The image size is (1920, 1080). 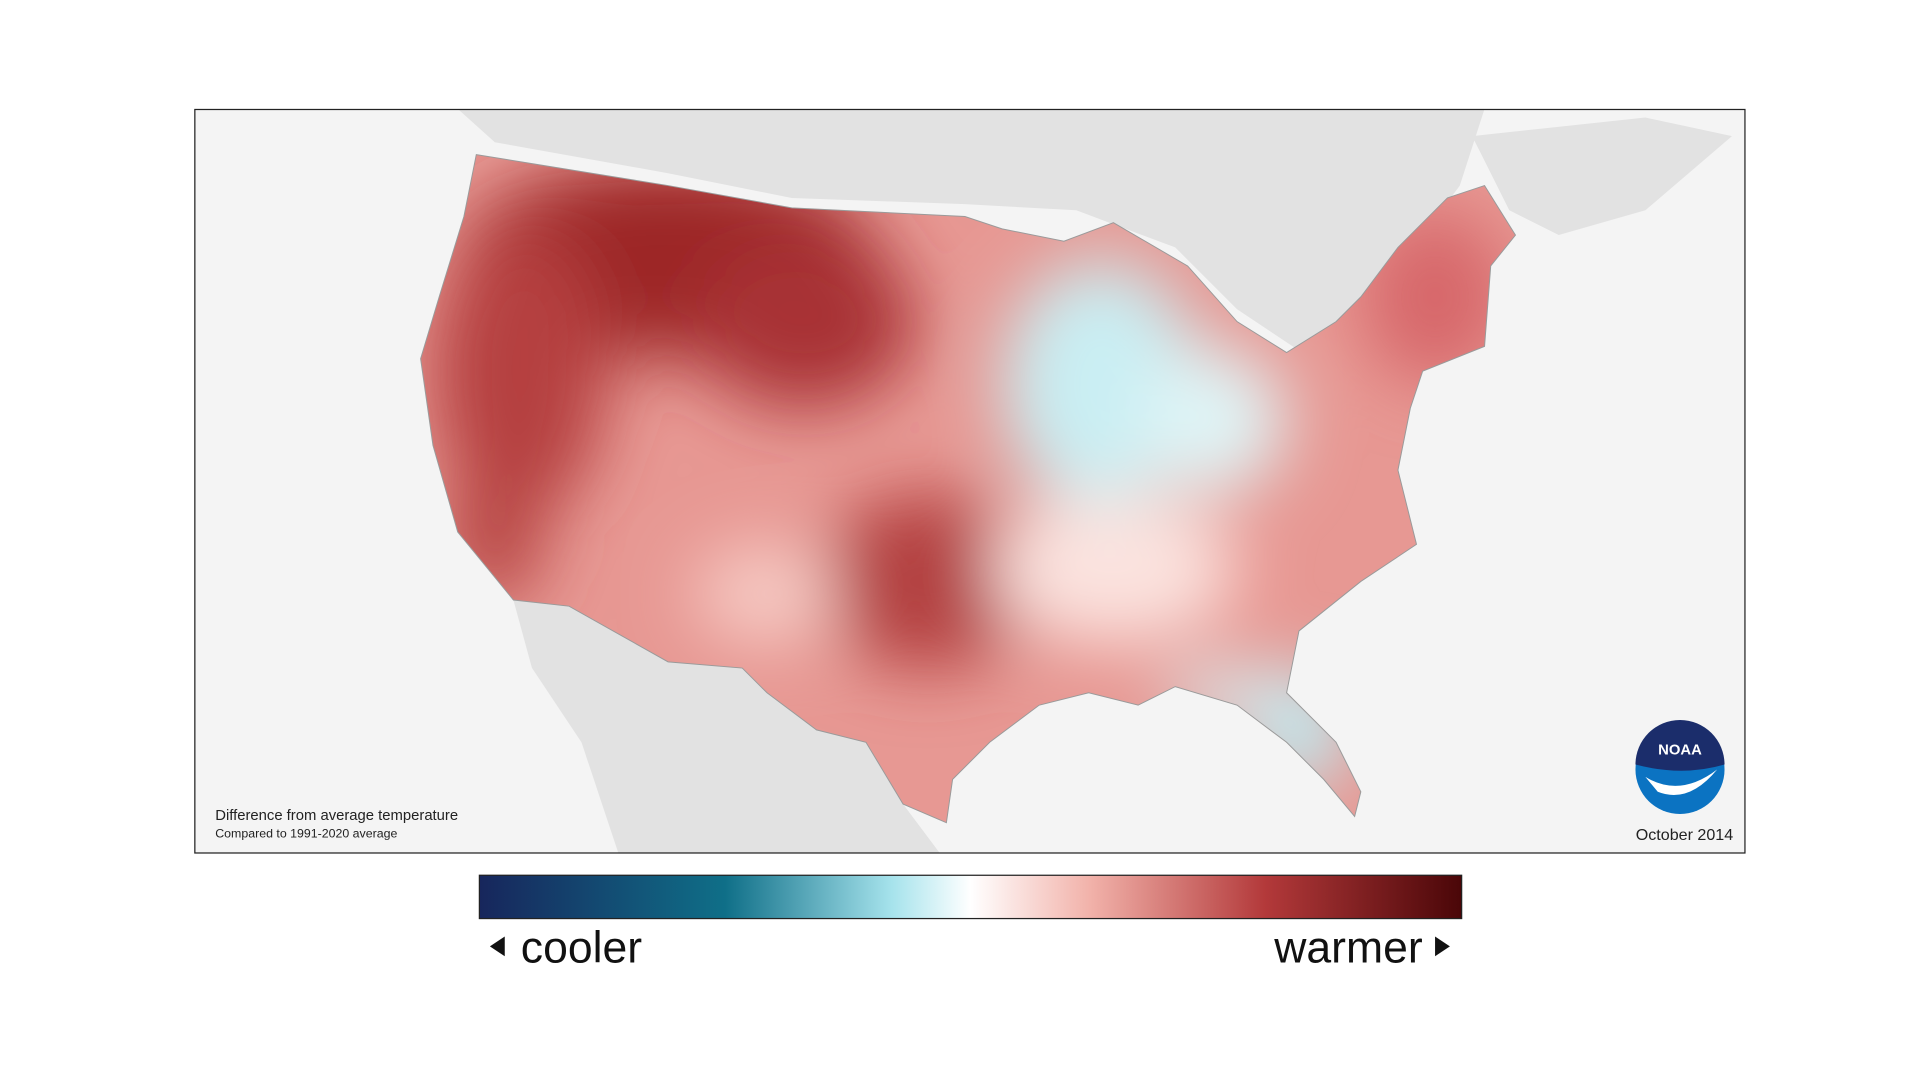 What do you see at coordinates (1684, 835) in the screenshot?
I see `date-label: October 2014` at bounding box center [1684, 835].